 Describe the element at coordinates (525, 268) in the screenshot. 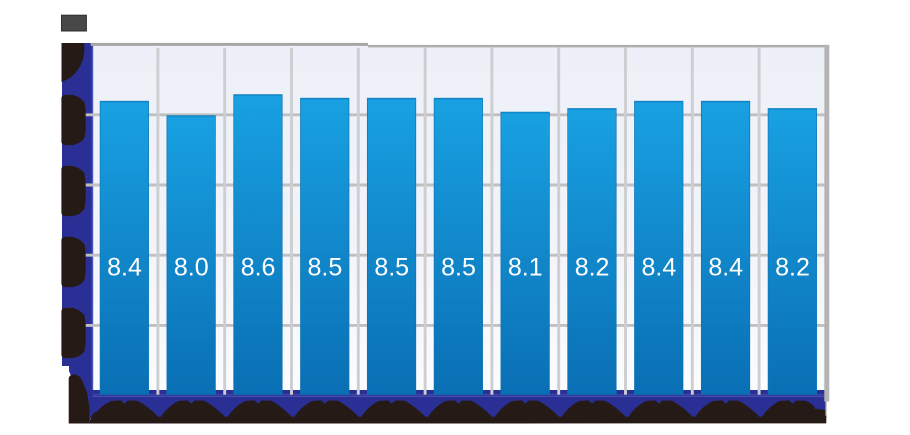

I see `svg-text: 8.1` at that location.